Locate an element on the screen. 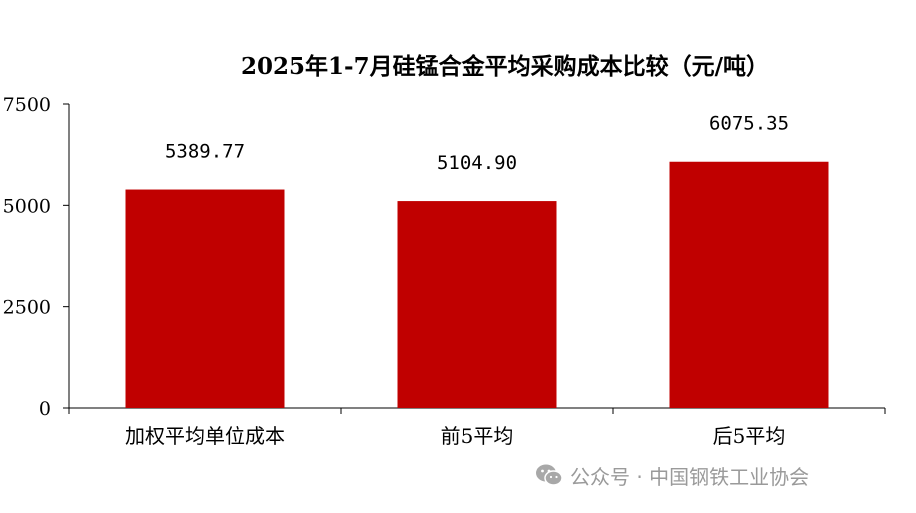  data-label: 6075.35 is located at coordinates (749, 124).